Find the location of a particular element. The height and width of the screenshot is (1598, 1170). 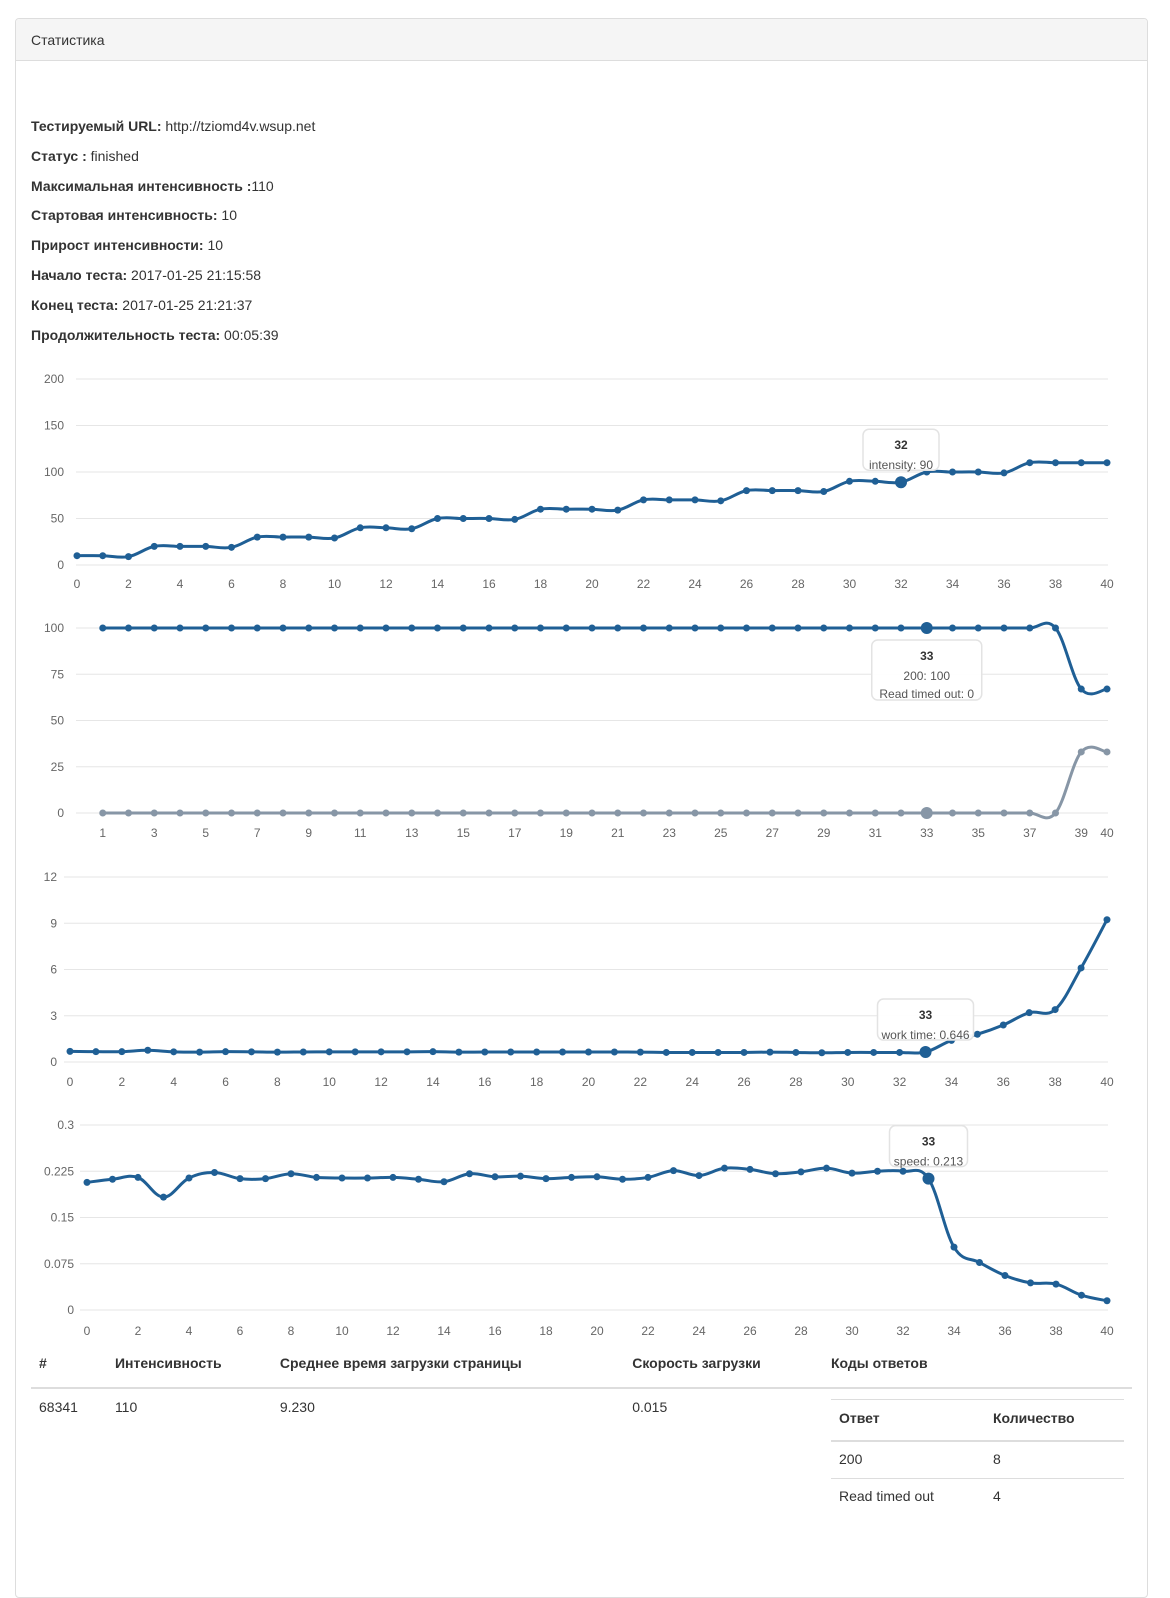

codes-count: 4 is located at coordinates (1054, 1496).